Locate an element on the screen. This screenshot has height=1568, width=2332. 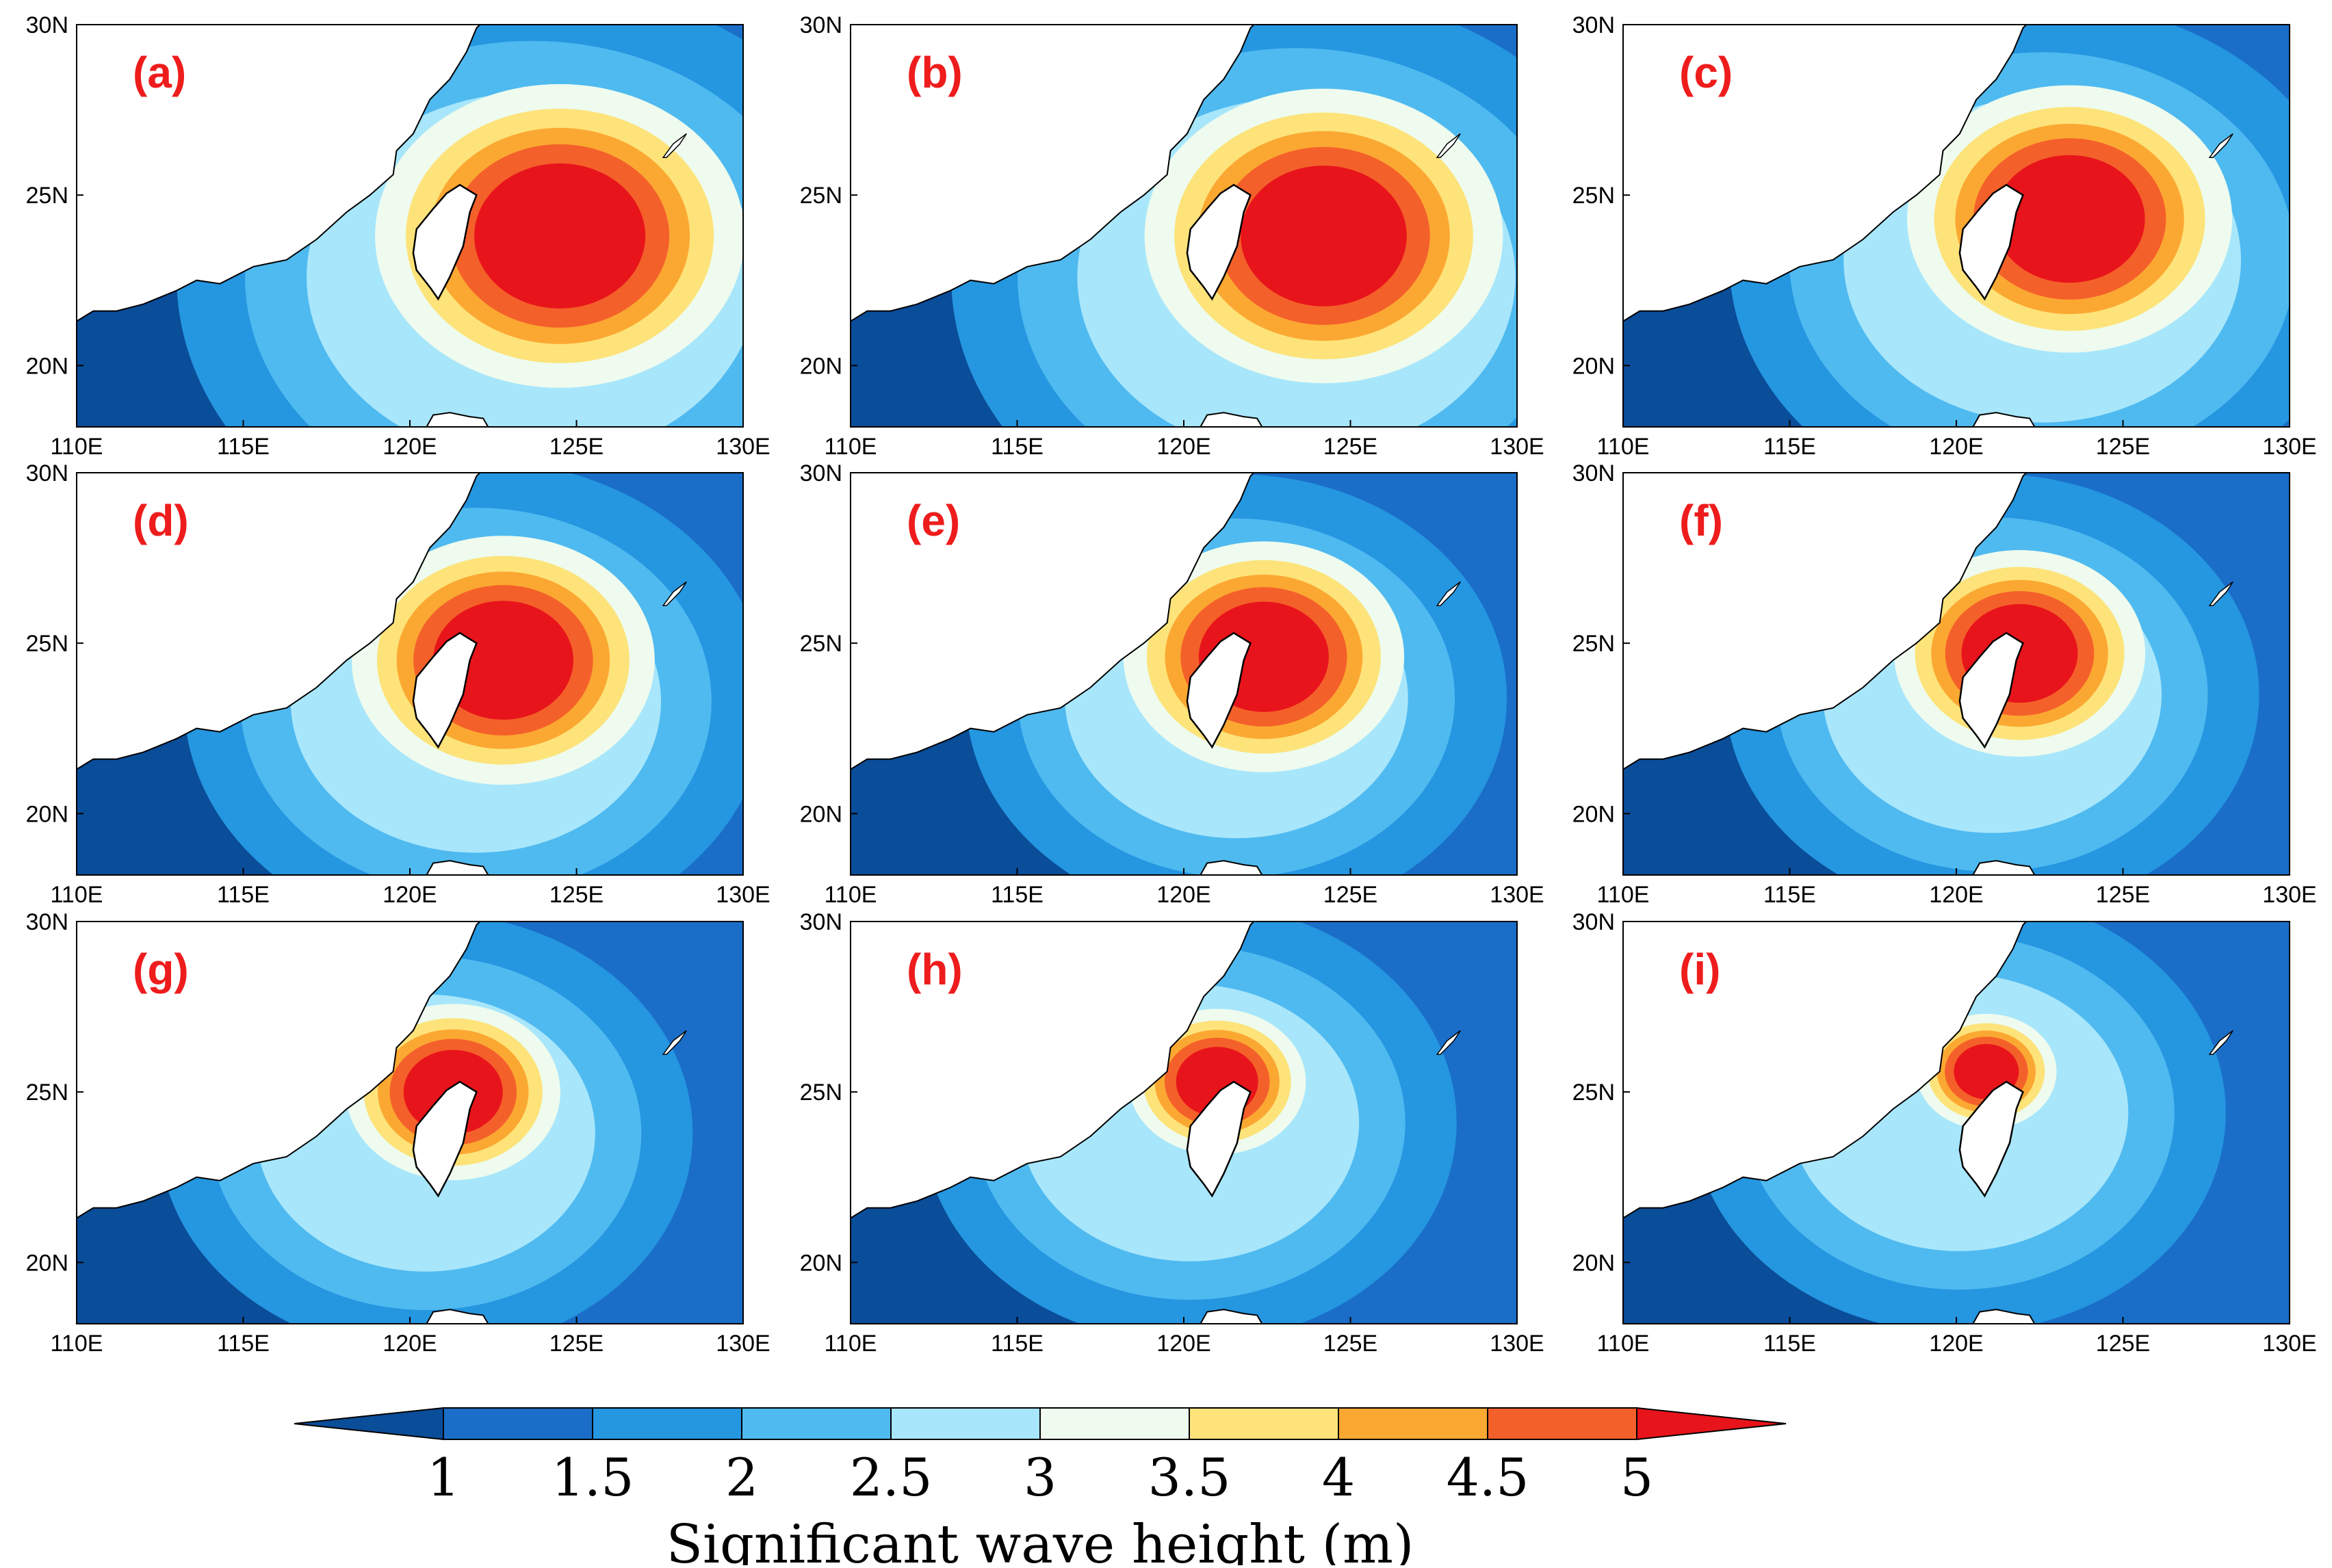
panel-label: (g) is located at coordinates (161, 970).